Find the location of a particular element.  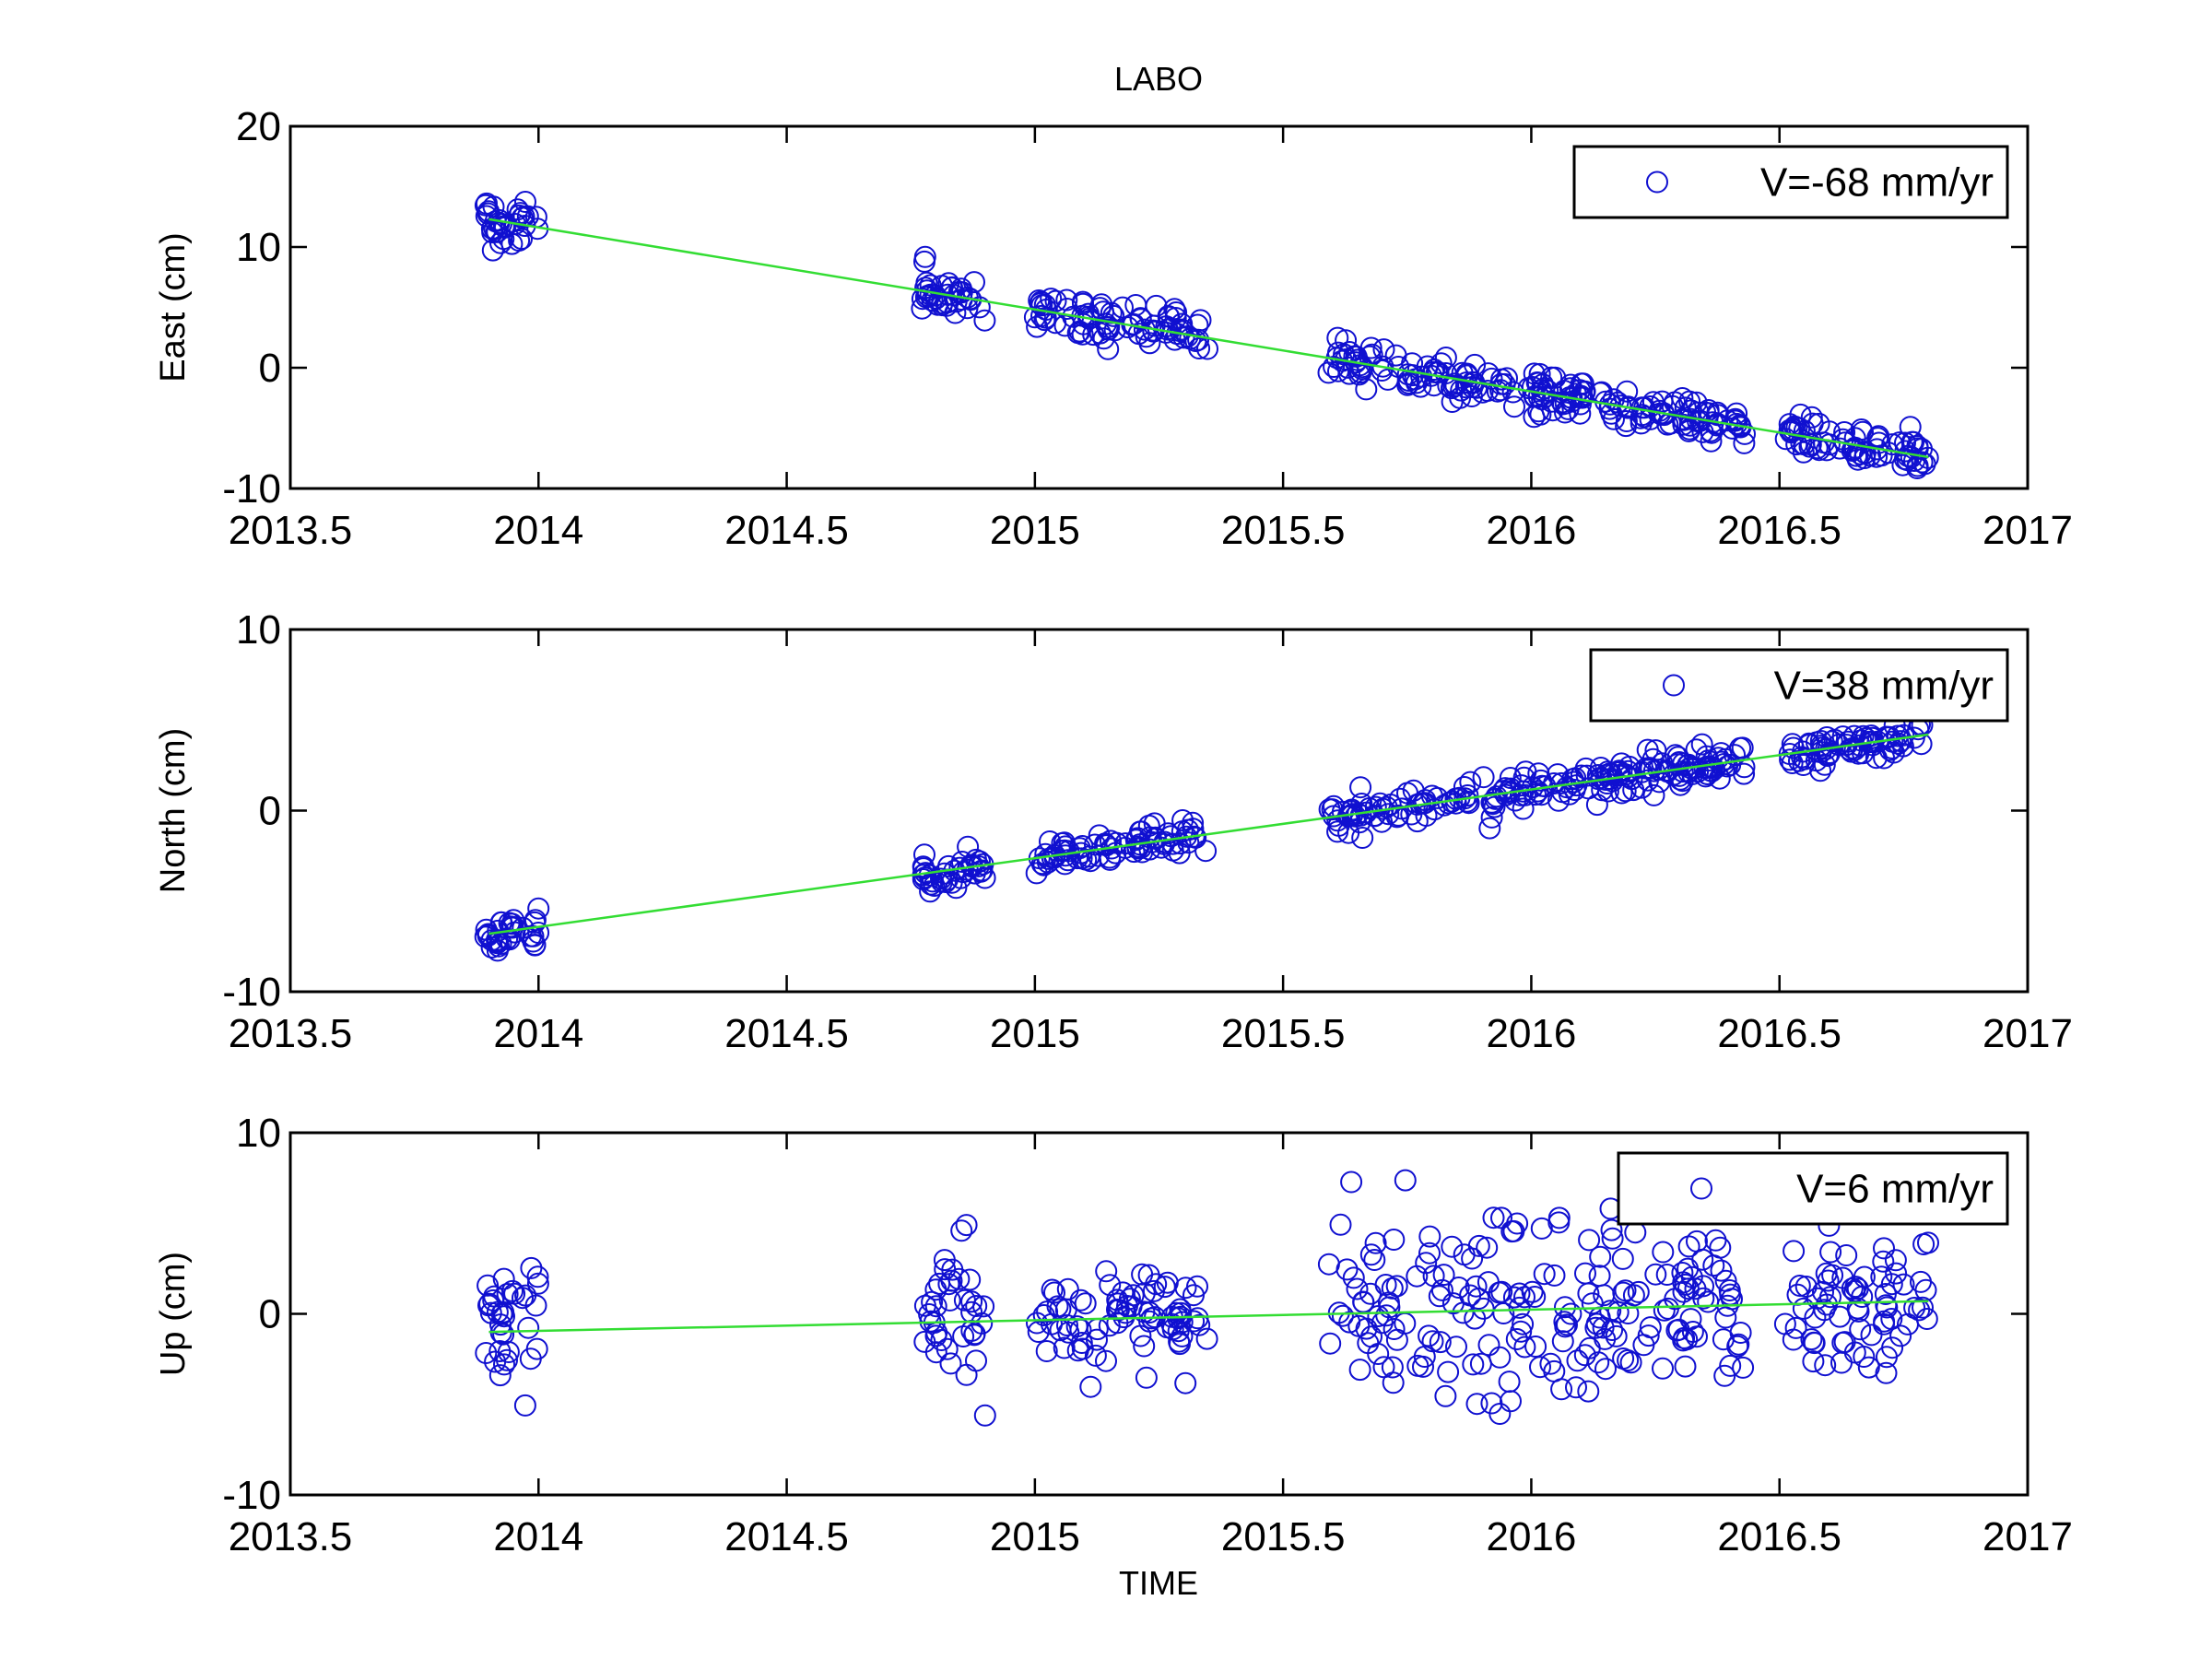

x-tick-label: 2015 is located at coordinates (1035, 1033).